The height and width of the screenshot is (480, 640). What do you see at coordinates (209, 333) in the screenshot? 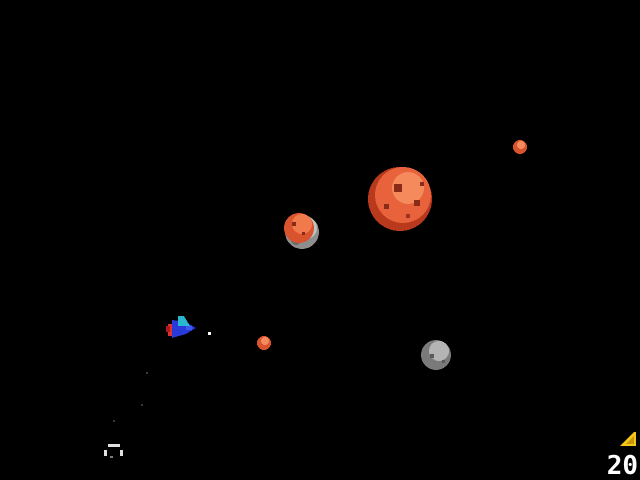
I see `bullet-icon` at bounding box center [209, 333].